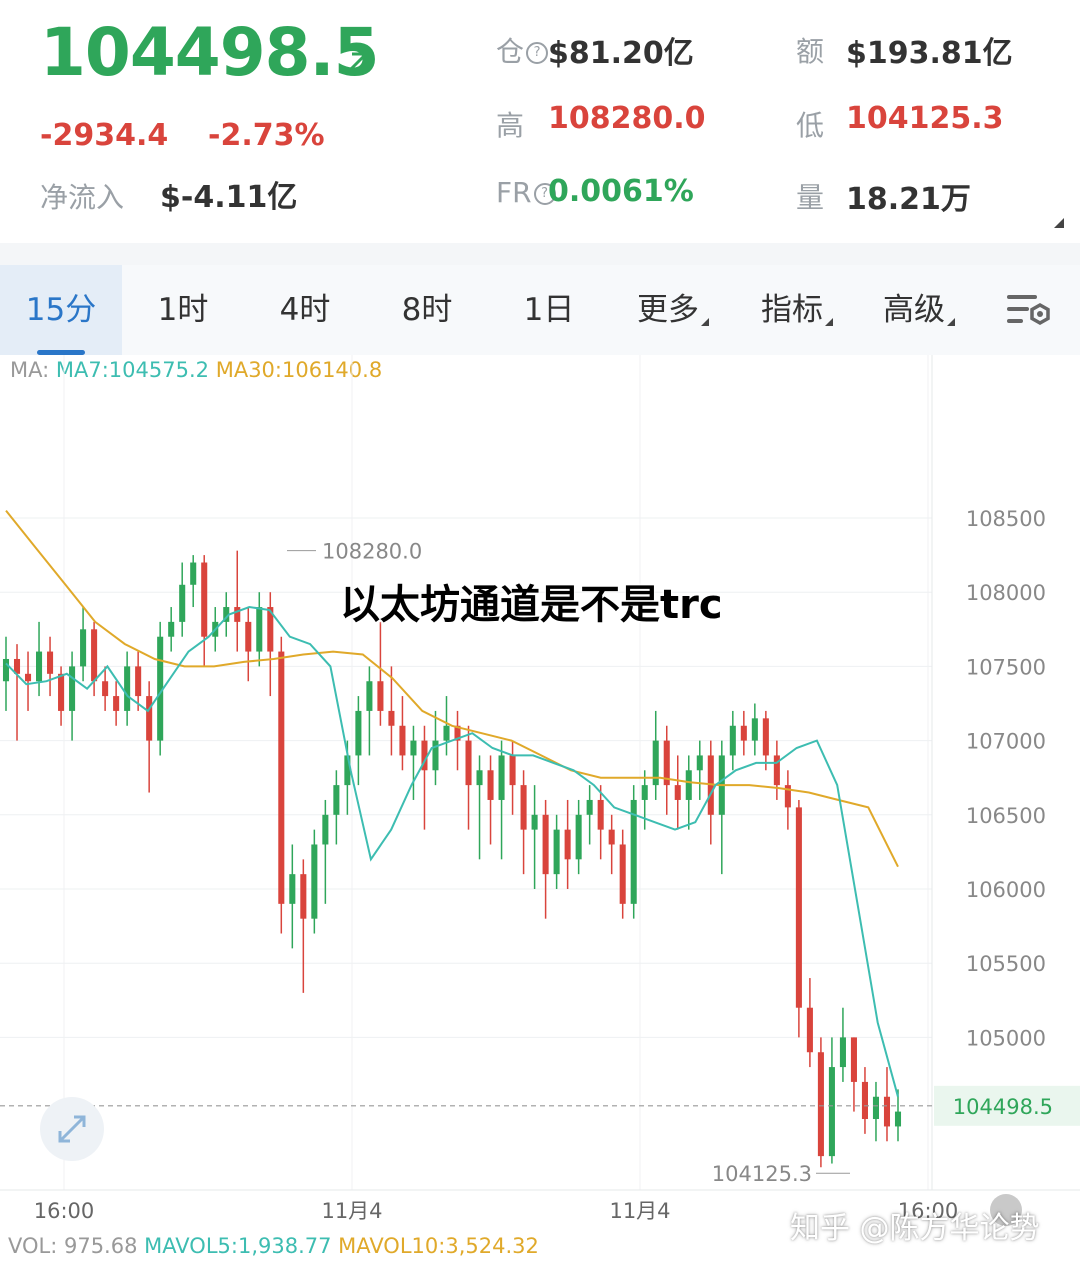  What do you see at coordinates (1059, 223) in the screenshot?
I see `expand-header-icon` at bounding box center [1059, 223].